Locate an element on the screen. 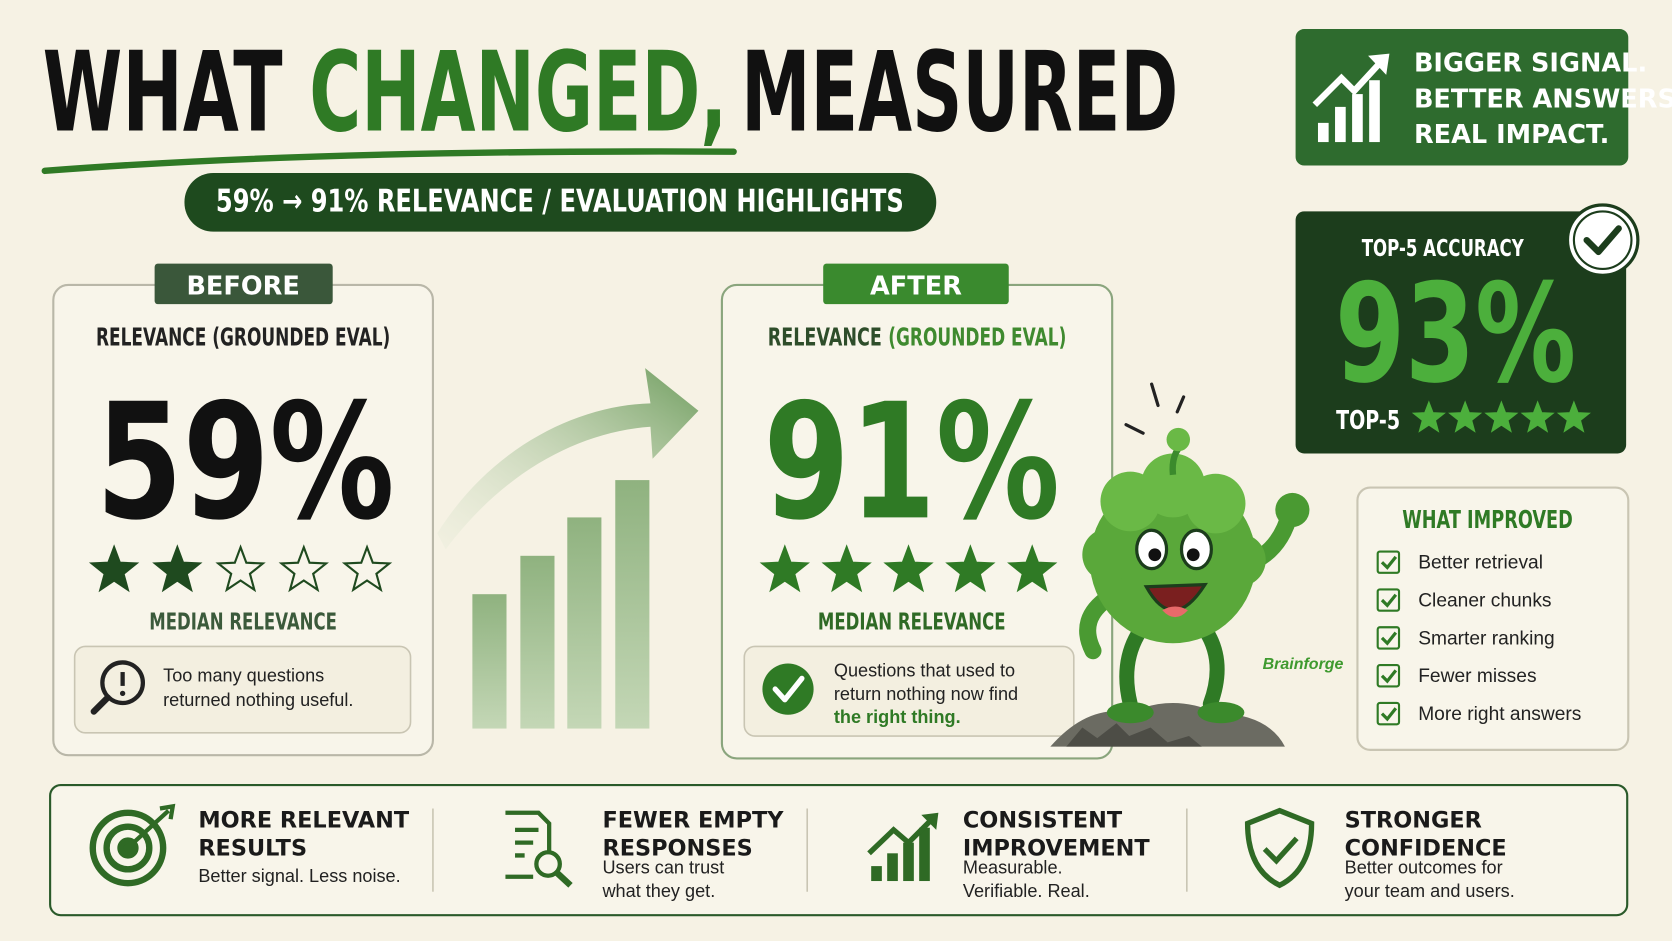 The width and height of the screenshot is (1672, 941). metric-label-highlight: (GROUNDED EVAL) is located at coordinates (977, 337).